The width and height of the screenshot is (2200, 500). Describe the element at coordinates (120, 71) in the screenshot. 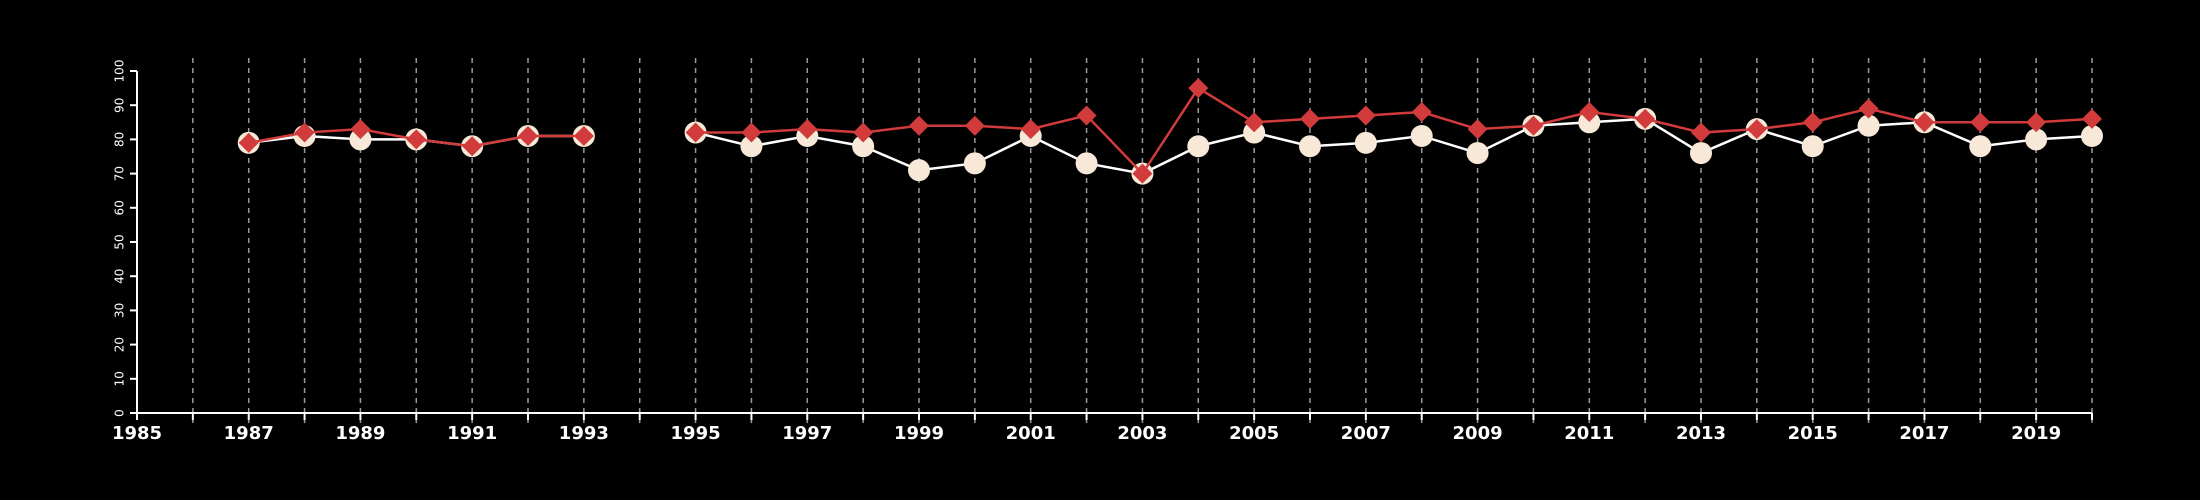

I see `y-tick-label: 100` at that location.